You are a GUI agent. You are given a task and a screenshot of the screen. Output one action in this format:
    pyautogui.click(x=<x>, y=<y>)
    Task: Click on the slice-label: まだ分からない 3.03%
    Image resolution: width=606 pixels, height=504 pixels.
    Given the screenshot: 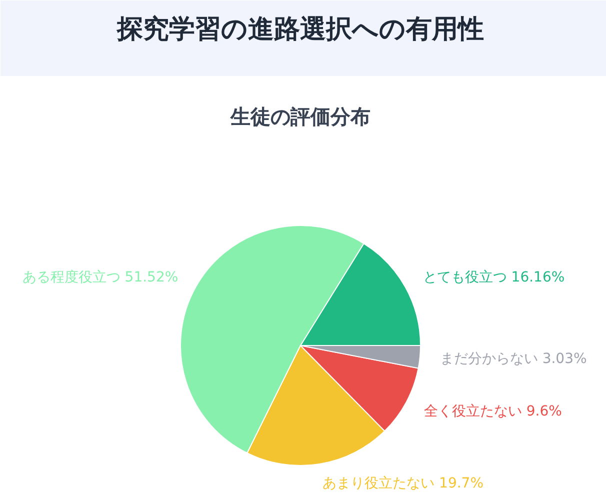 What is the action you would take?
    pyautogui.click(x=513, y=358)
    